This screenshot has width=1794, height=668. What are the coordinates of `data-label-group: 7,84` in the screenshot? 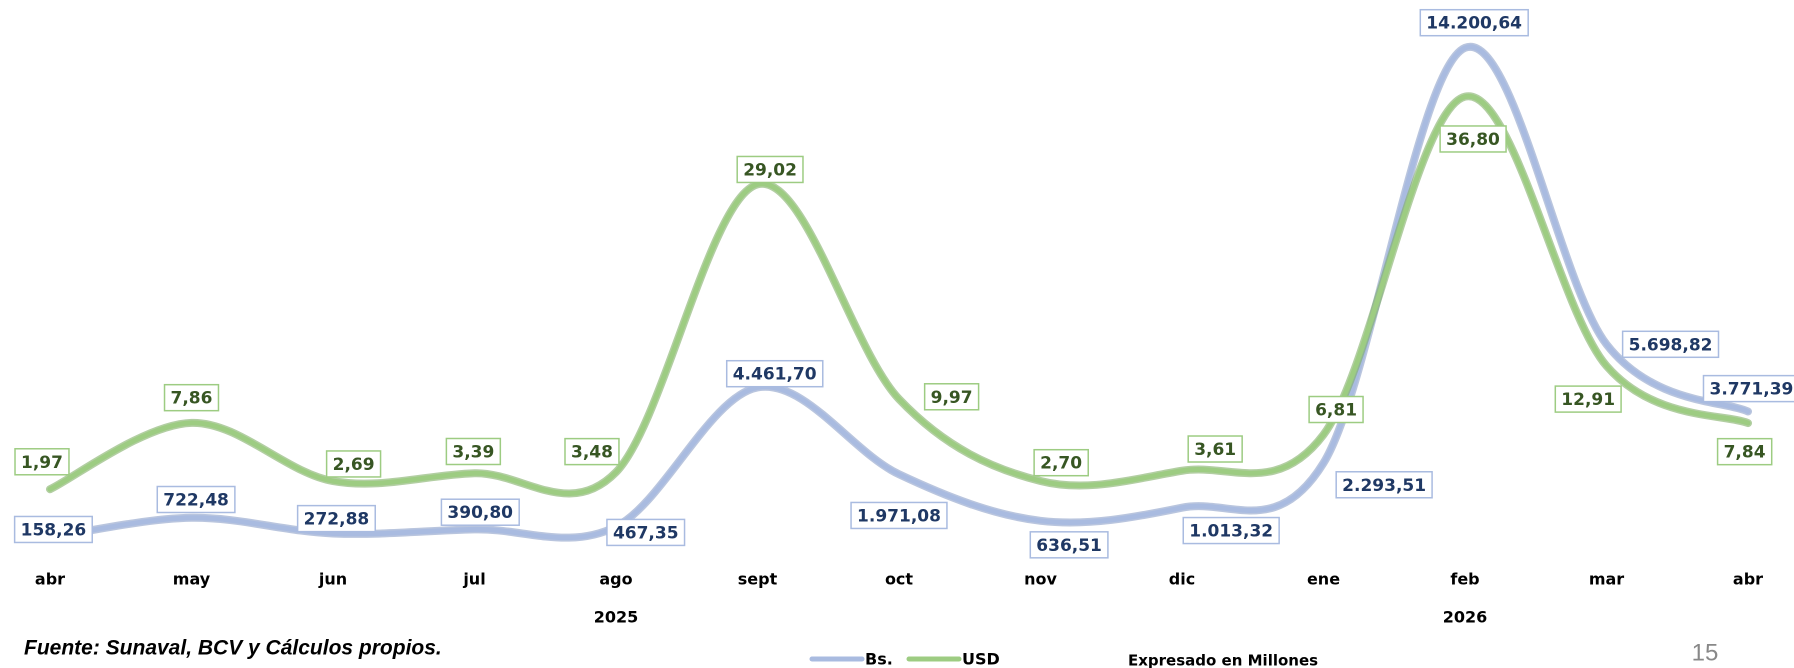 It's located at (1744, 451).